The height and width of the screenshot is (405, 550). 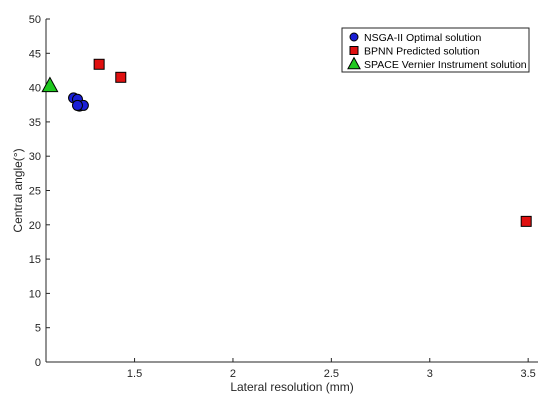 I want to click on y-tick-label: 50, so click(x=35, y=20).